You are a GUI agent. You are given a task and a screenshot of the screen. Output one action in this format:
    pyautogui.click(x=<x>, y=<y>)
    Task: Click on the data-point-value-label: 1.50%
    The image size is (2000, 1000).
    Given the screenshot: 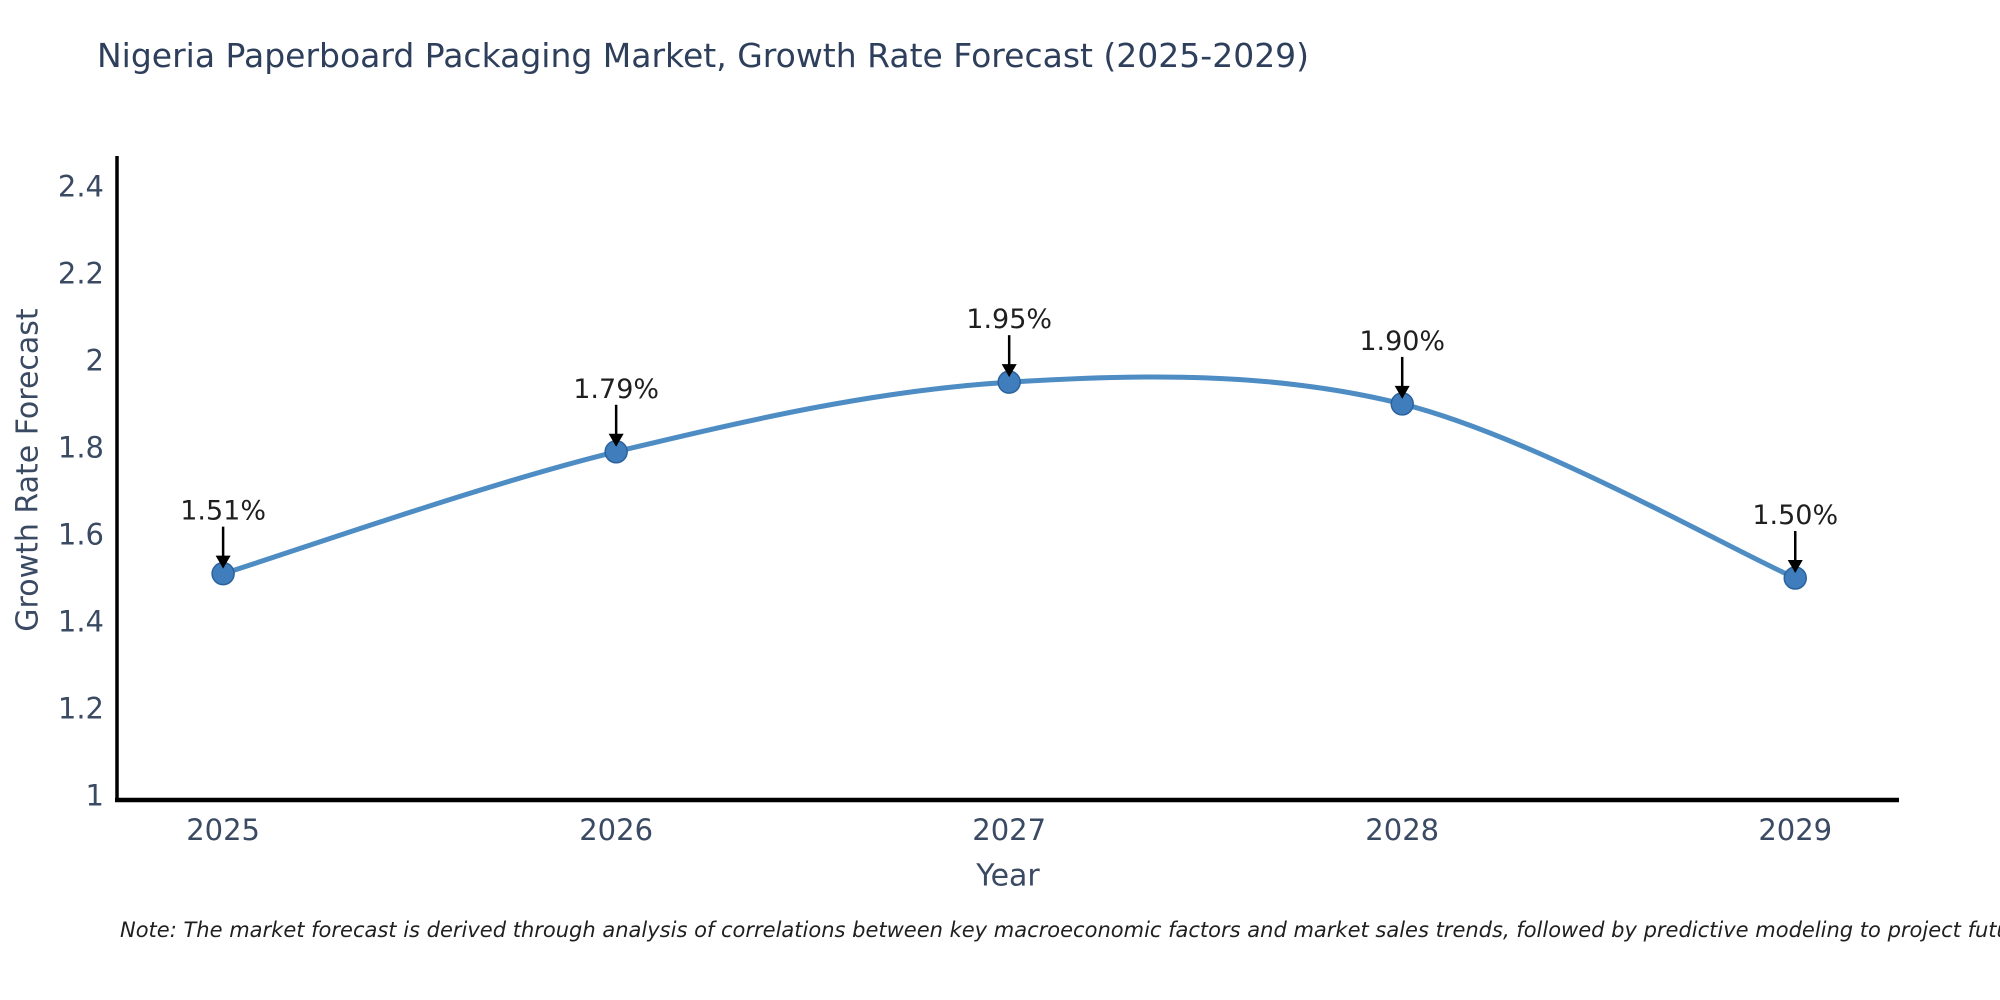 What is the action you would take?
    pyautogui.click(x=1795, y=515)
    